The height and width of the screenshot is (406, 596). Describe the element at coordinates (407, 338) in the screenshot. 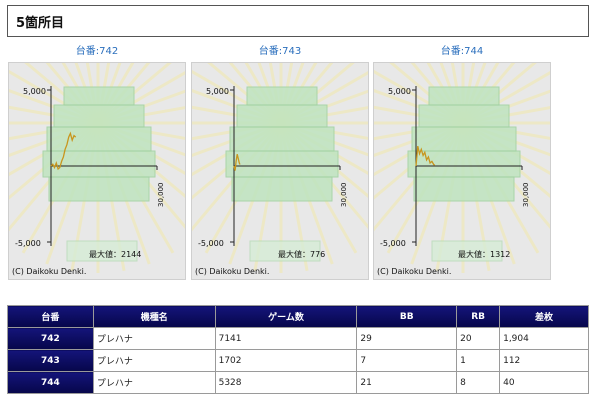

I see `cell-bb: 29` at that location.